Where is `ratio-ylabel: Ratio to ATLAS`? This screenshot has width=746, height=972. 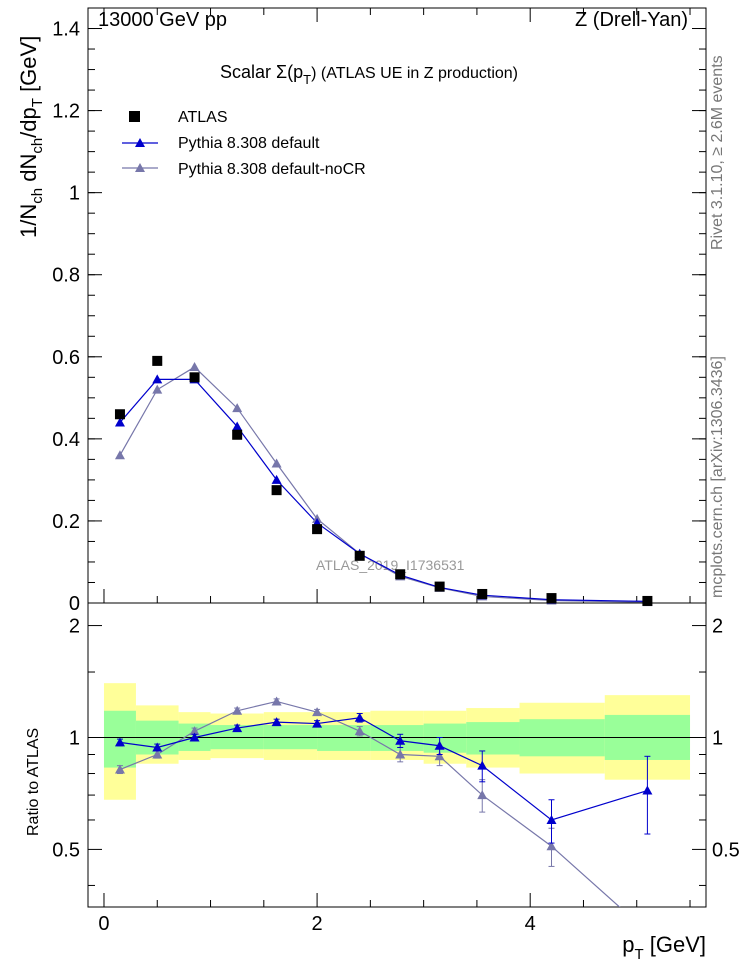
ratio-ylabel: Ratio to ATLAS is located at coordinates (33, 782).